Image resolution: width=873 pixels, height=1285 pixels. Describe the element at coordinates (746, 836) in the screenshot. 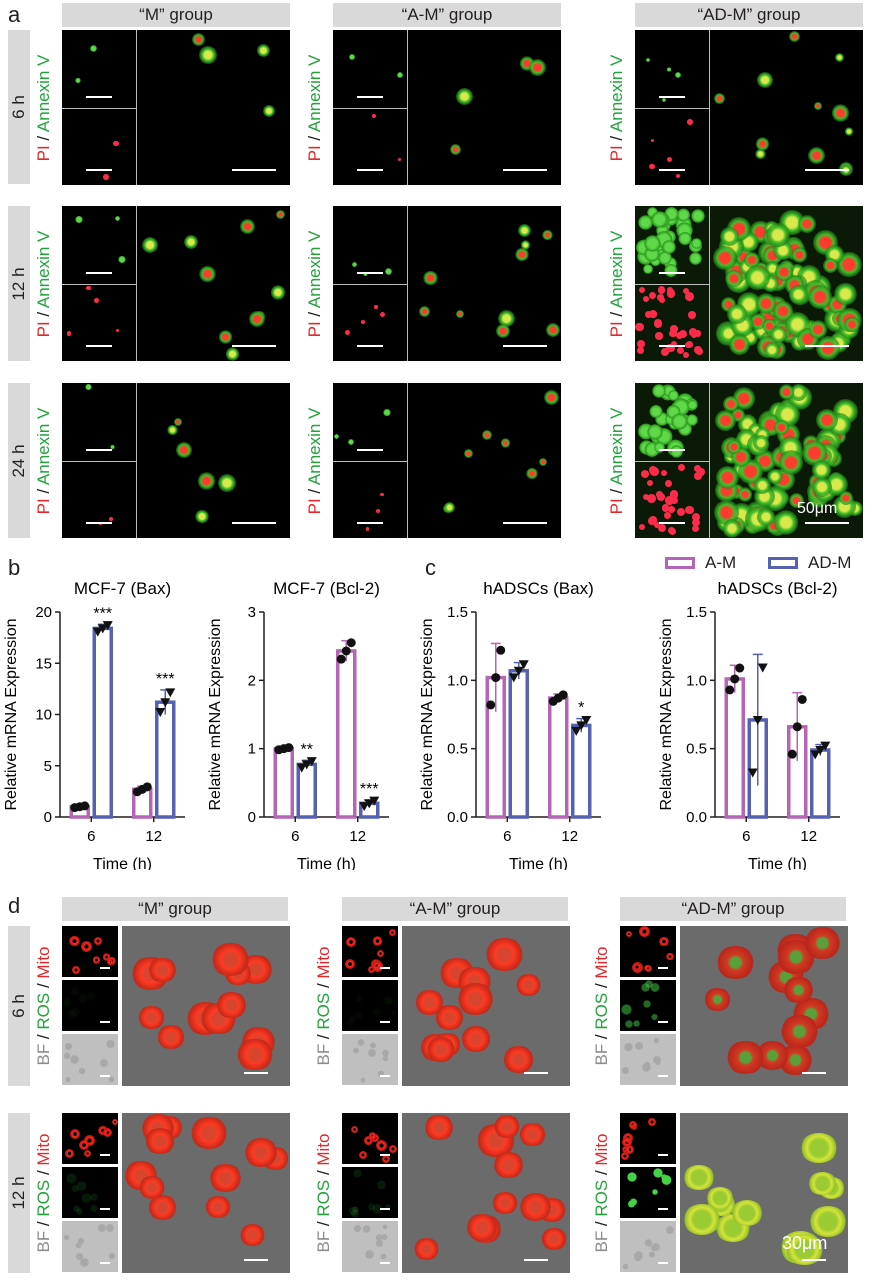

I see `x-tick-label: 6` at that location.